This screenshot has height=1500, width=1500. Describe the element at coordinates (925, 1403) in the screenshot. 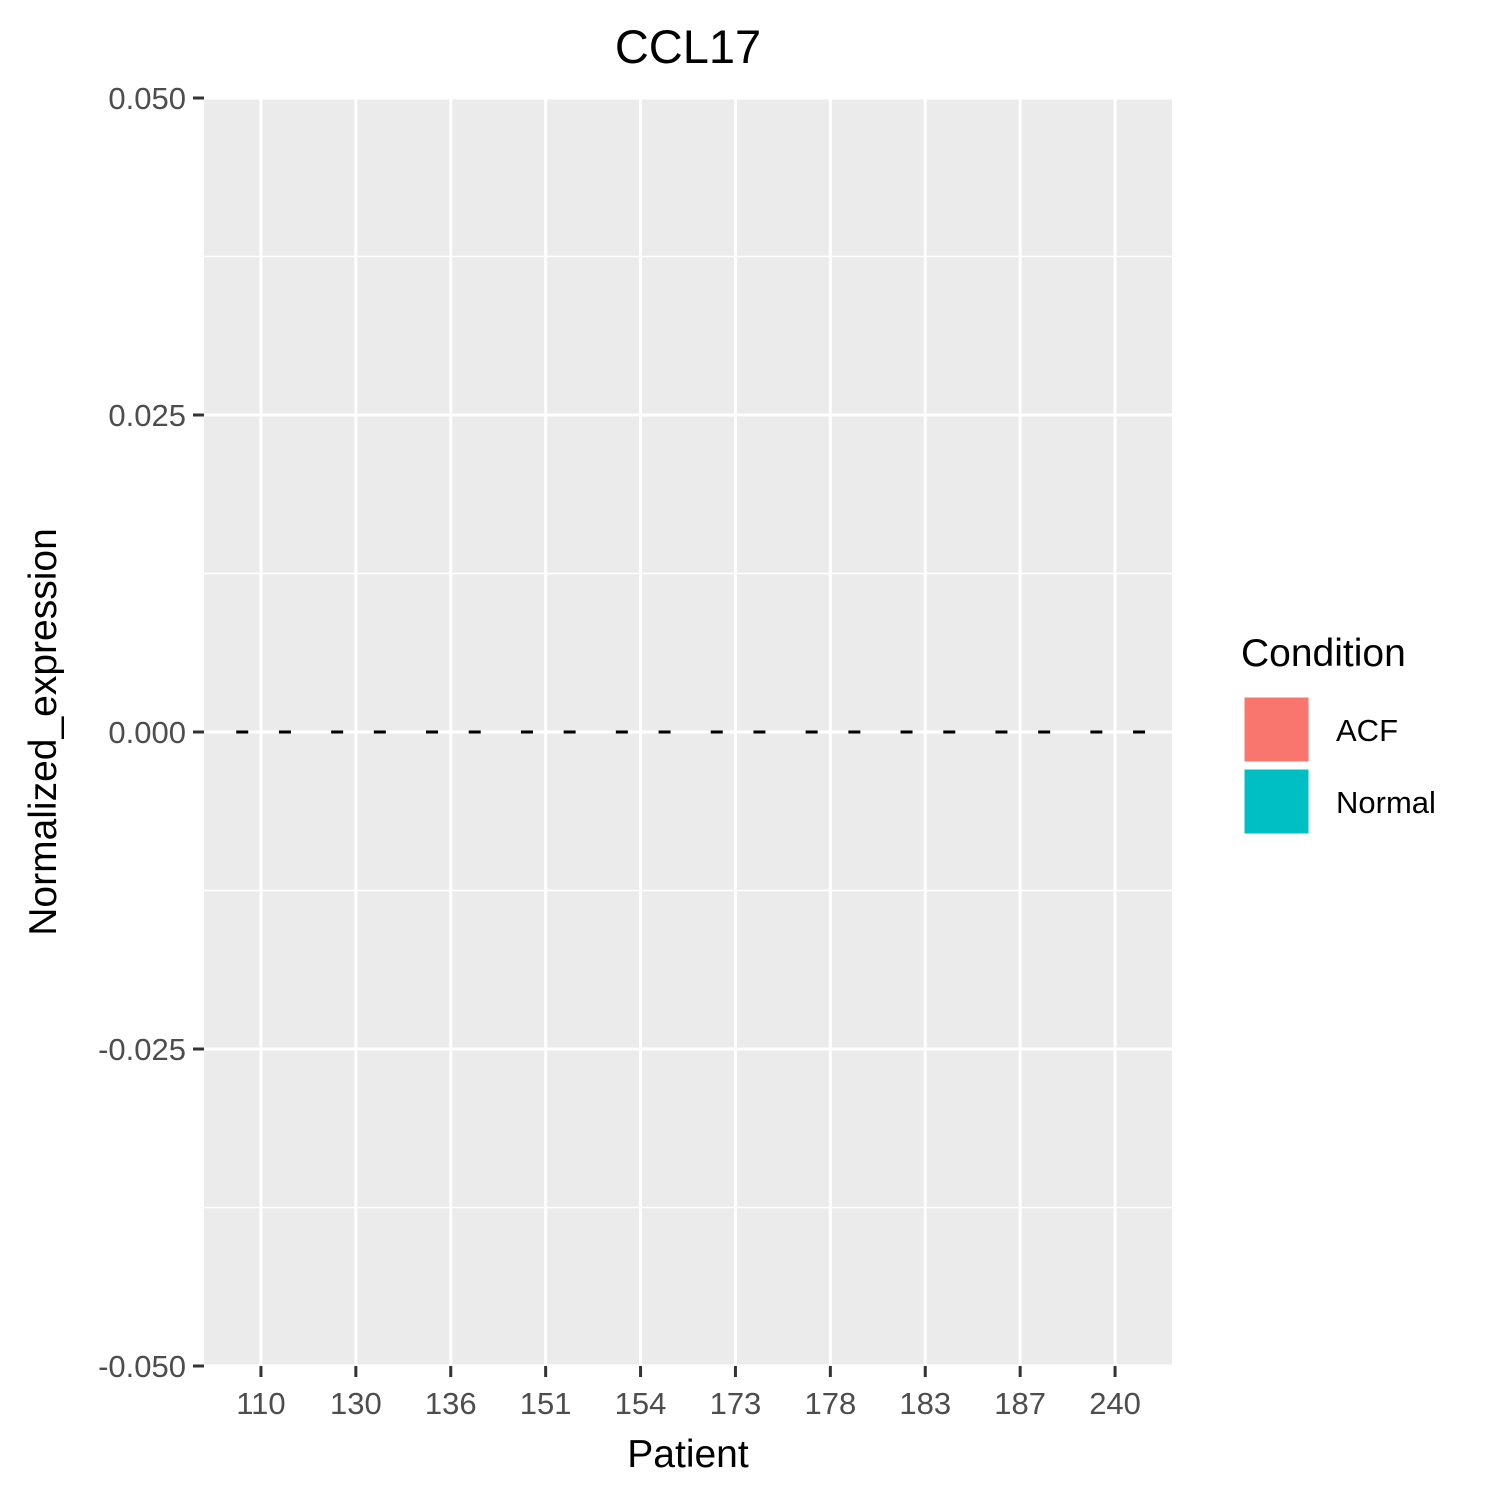

I see `x-tick-label: 183` at that location.